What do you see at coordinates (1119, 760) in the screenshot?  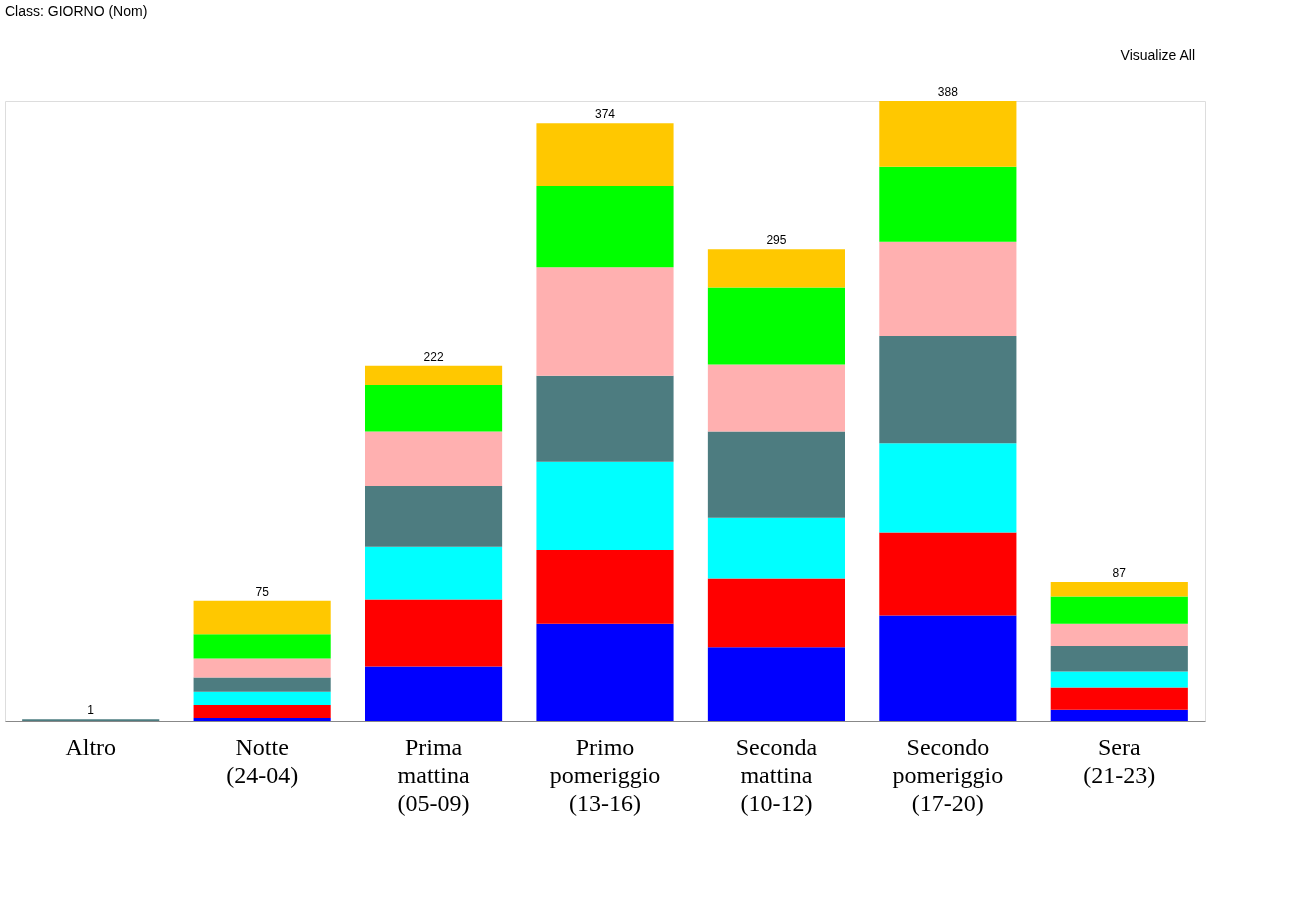 I see `x-tick-label: Sera (21-23)` at bounding box center [1119, 760].